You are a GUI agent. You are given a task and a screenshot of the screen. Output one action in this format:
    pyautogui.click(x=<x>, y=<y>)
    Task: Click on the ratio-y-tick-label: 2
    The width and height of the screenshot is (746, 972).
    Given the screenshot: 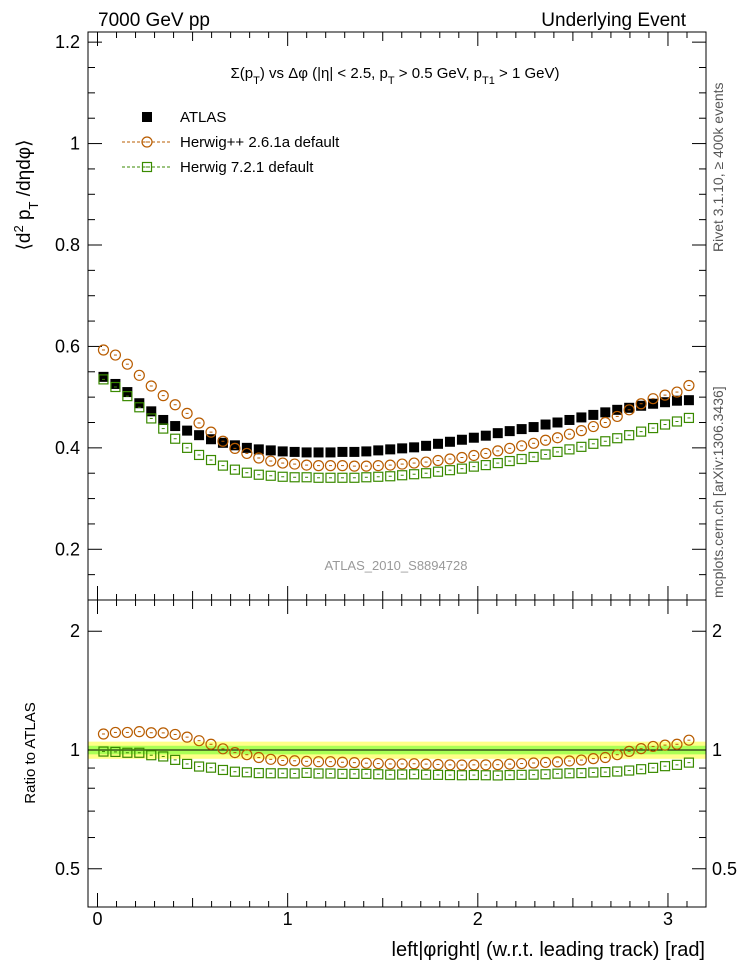 What is the action you would take?
    pyautogui.click(x=75, y=631)
    